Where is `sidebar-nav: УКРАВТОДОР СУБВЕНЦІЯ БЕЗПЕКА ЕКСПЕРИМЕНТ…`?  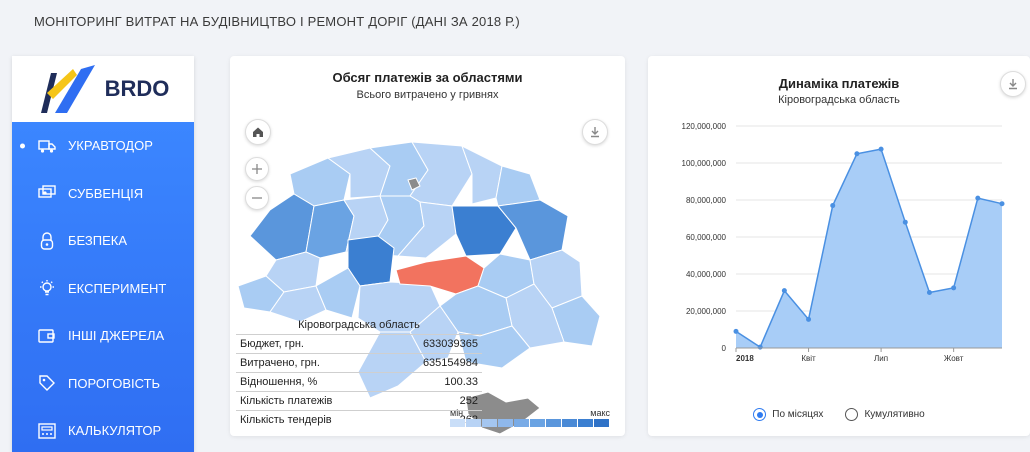
sidebar-nav: УКРАВТОДОР СУБВЕНЦІЯ БЕЗПЕКА ЕКСПЕРИМЕНТ… is located at coordinates (103, 287).